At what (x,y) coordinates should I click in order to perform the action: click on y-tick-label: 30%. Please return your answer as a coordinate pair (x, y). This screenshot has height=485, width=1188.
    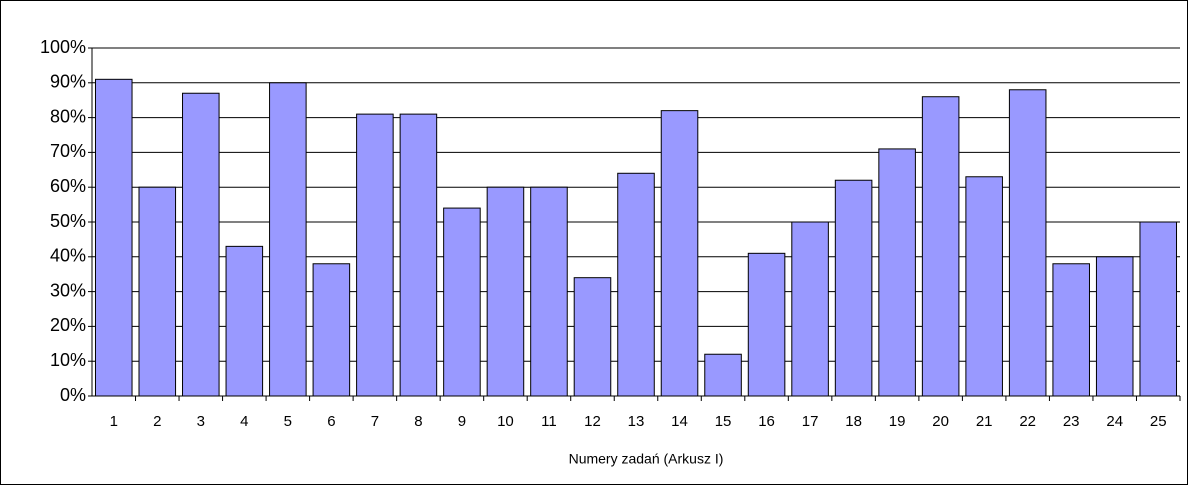
    Looking at the image, I should click on (68, 290).